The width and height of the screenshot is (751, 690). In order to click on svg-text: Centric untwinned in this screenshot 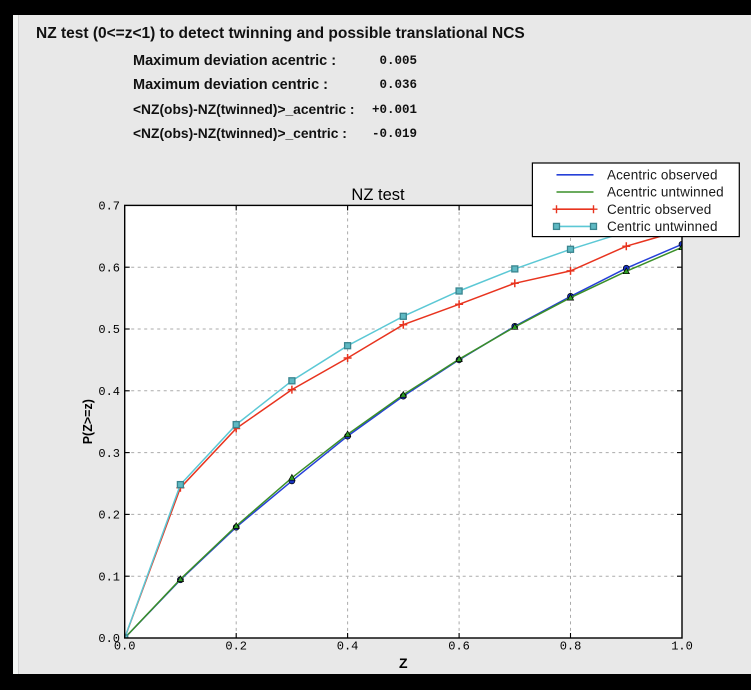, I will do `click(662, 226)`.